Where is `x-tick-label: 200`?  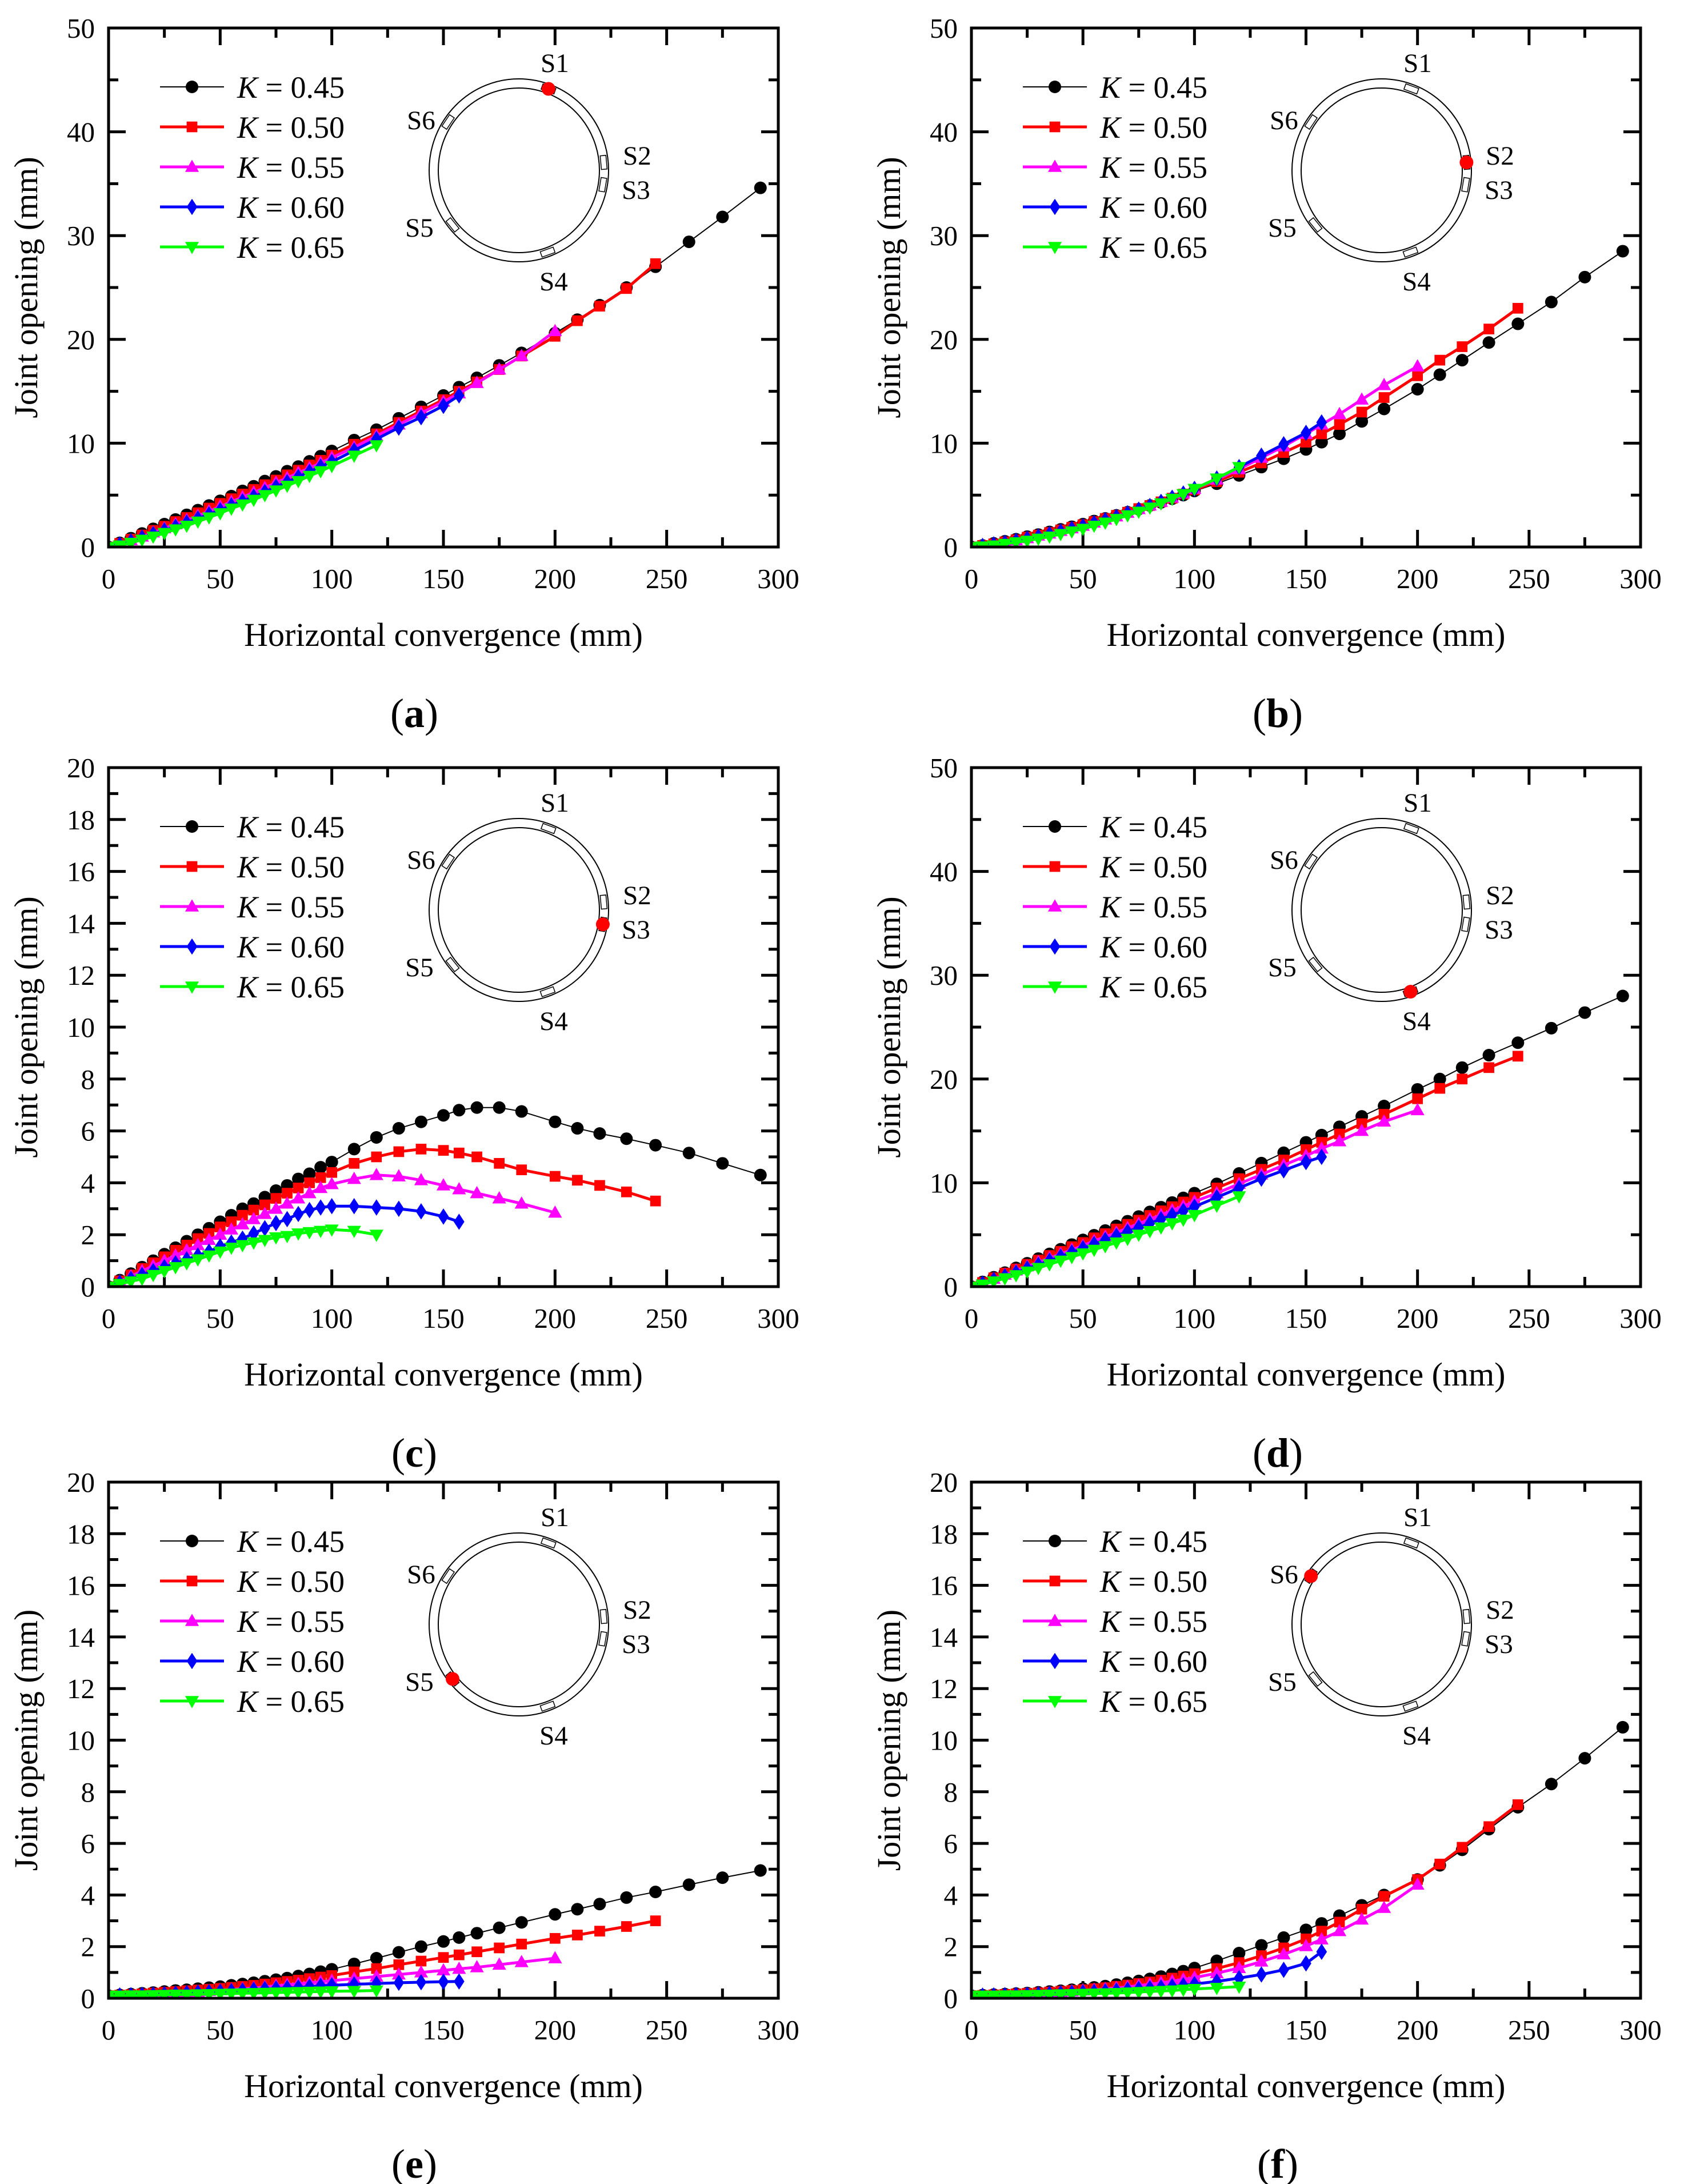
x-tick-label: 200 is located at coordinates (1418, 578).